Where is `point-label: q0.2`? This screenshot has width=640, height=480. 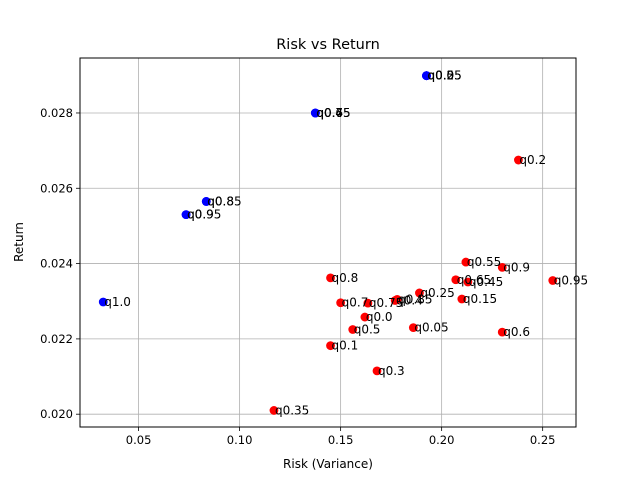
point-label: q0.2 is located at coordinates (532, 160).